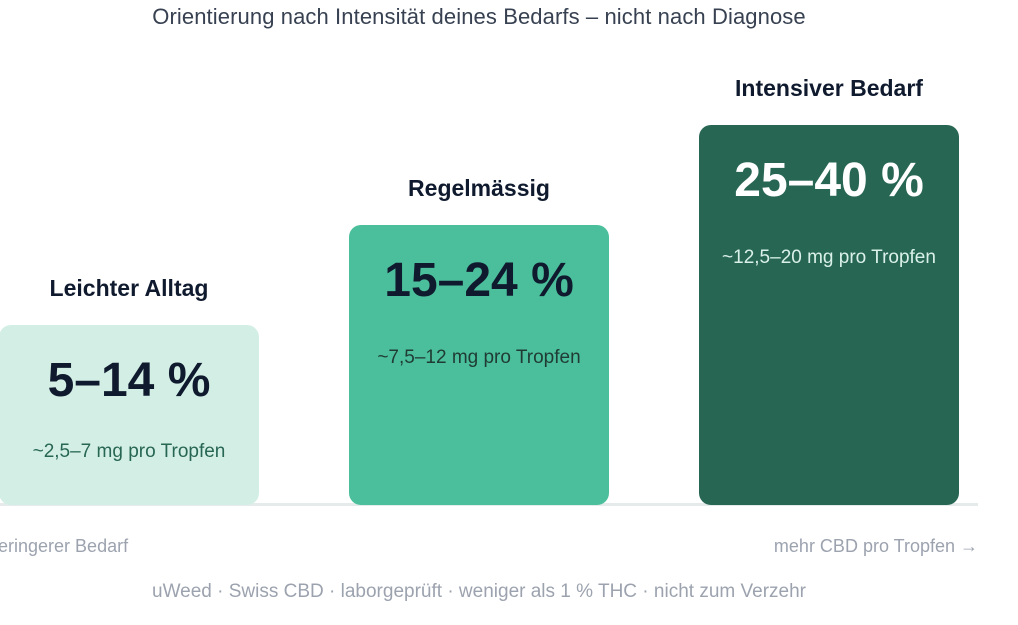 This screenshot has width=1018, height=625. I want to click on bar-note-3: ~12,5–20 mg pro Tropfen, so click(829, 257).